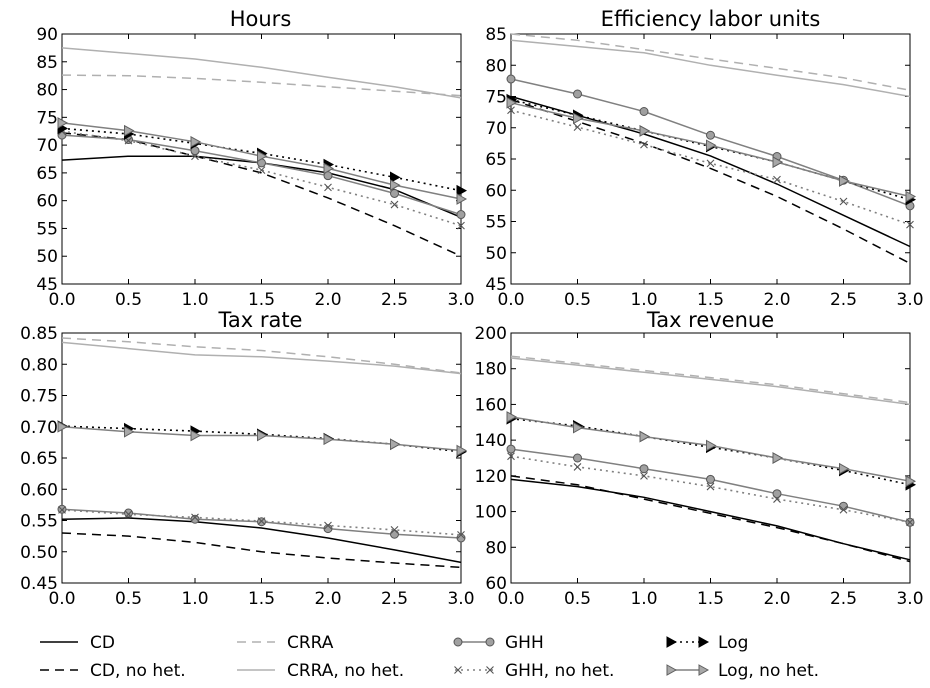  Describe the element at coordinates (491, 370) in the screenshot. I see `y-tick-label: 180` at that location.